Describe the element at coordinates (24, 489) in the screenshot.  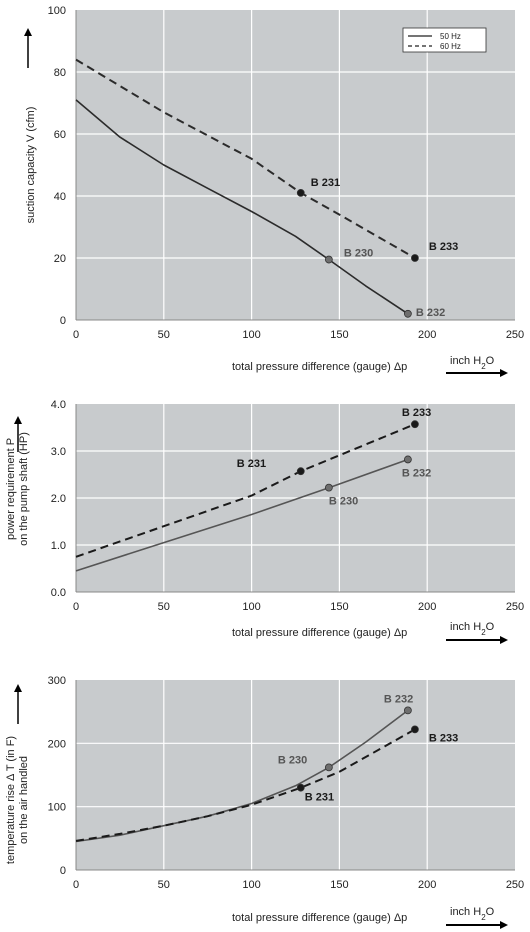
I see `y-axis-label-2: on the pump shaft (HP)` at that location.